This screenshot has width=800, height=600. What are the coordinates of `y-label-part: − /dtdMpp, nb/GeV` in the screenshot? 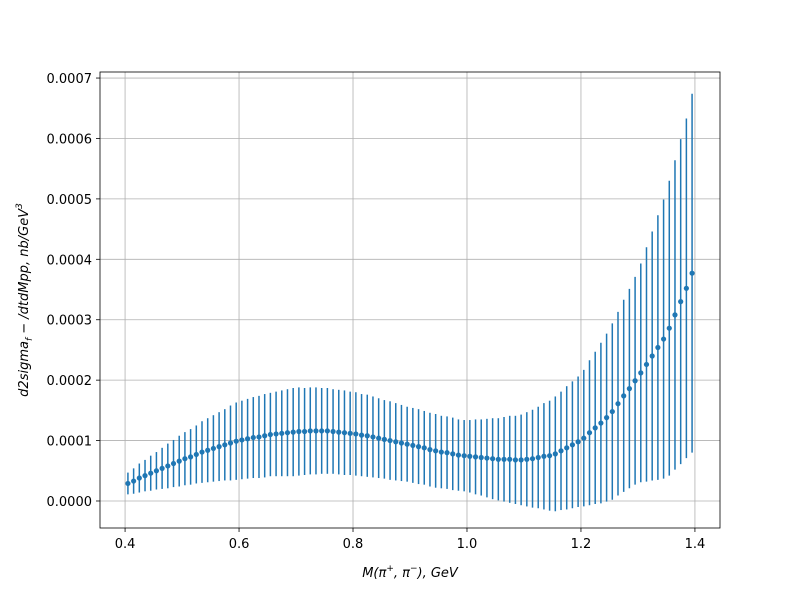 It's located at (24, 273).